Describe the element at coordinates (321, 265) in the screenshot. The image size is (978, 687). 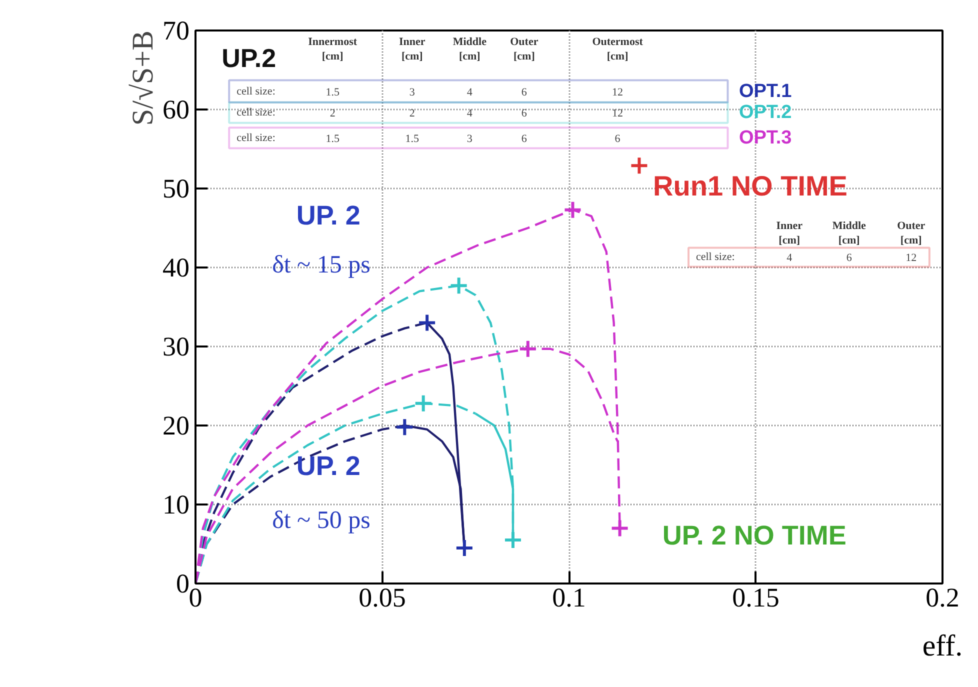
I see `annotation: δt ~ 15 ps` at that location.